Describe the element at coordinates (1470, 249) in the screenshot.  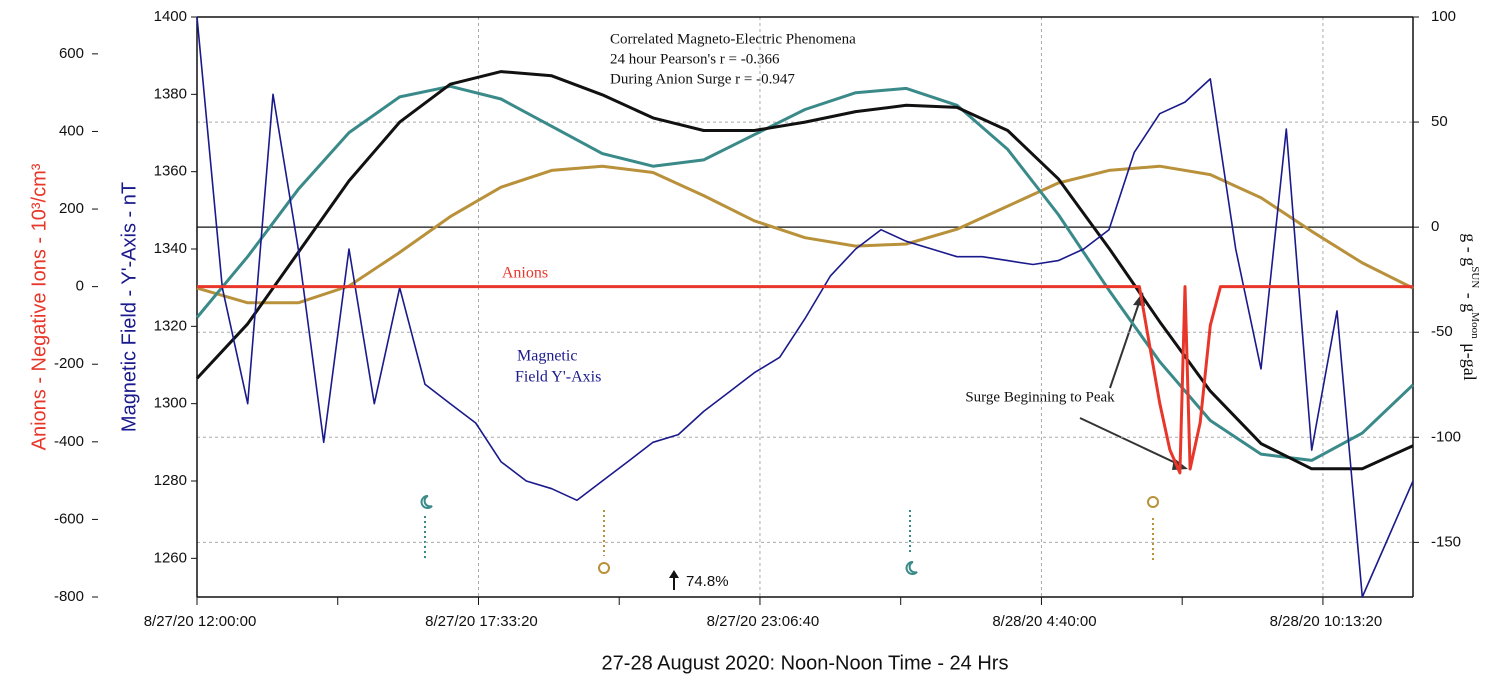
I see `y2-label-part: g - g` at that location.